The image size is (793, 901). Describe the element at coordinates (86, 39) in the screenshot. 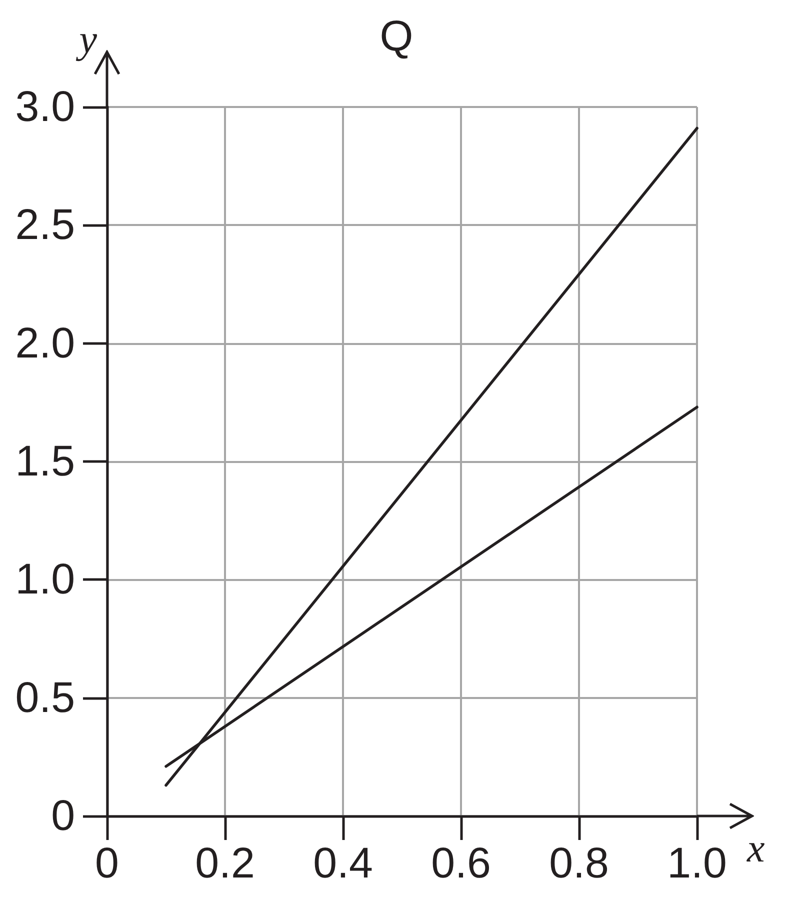

I see `y-axis-title: y` at that location.